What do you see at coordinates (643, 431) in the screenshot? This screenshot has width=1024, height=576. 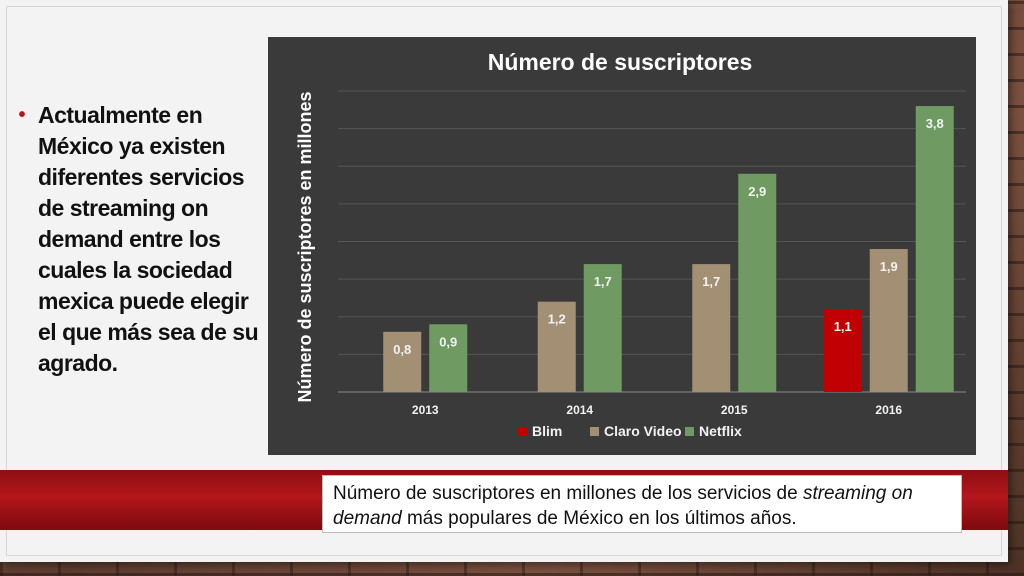 I see `legend-label: Claro Video` at bounding box center [643, 431].